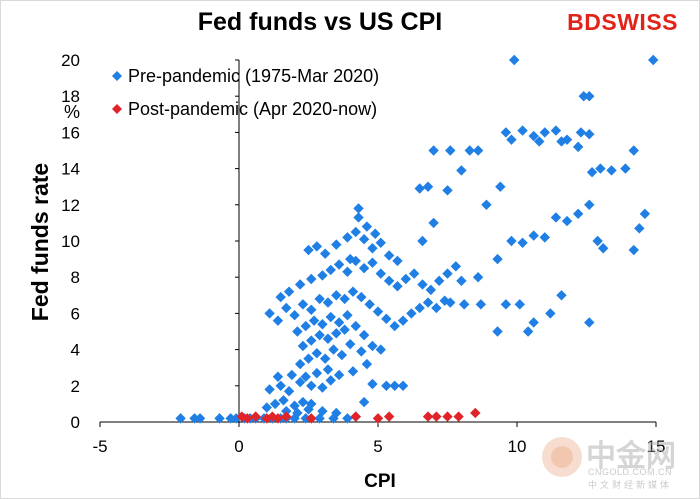  What do you see at coordinates (70, 169) in the screenshot?
I see `y-tick-label: 14` at bounding box center [70, 169].